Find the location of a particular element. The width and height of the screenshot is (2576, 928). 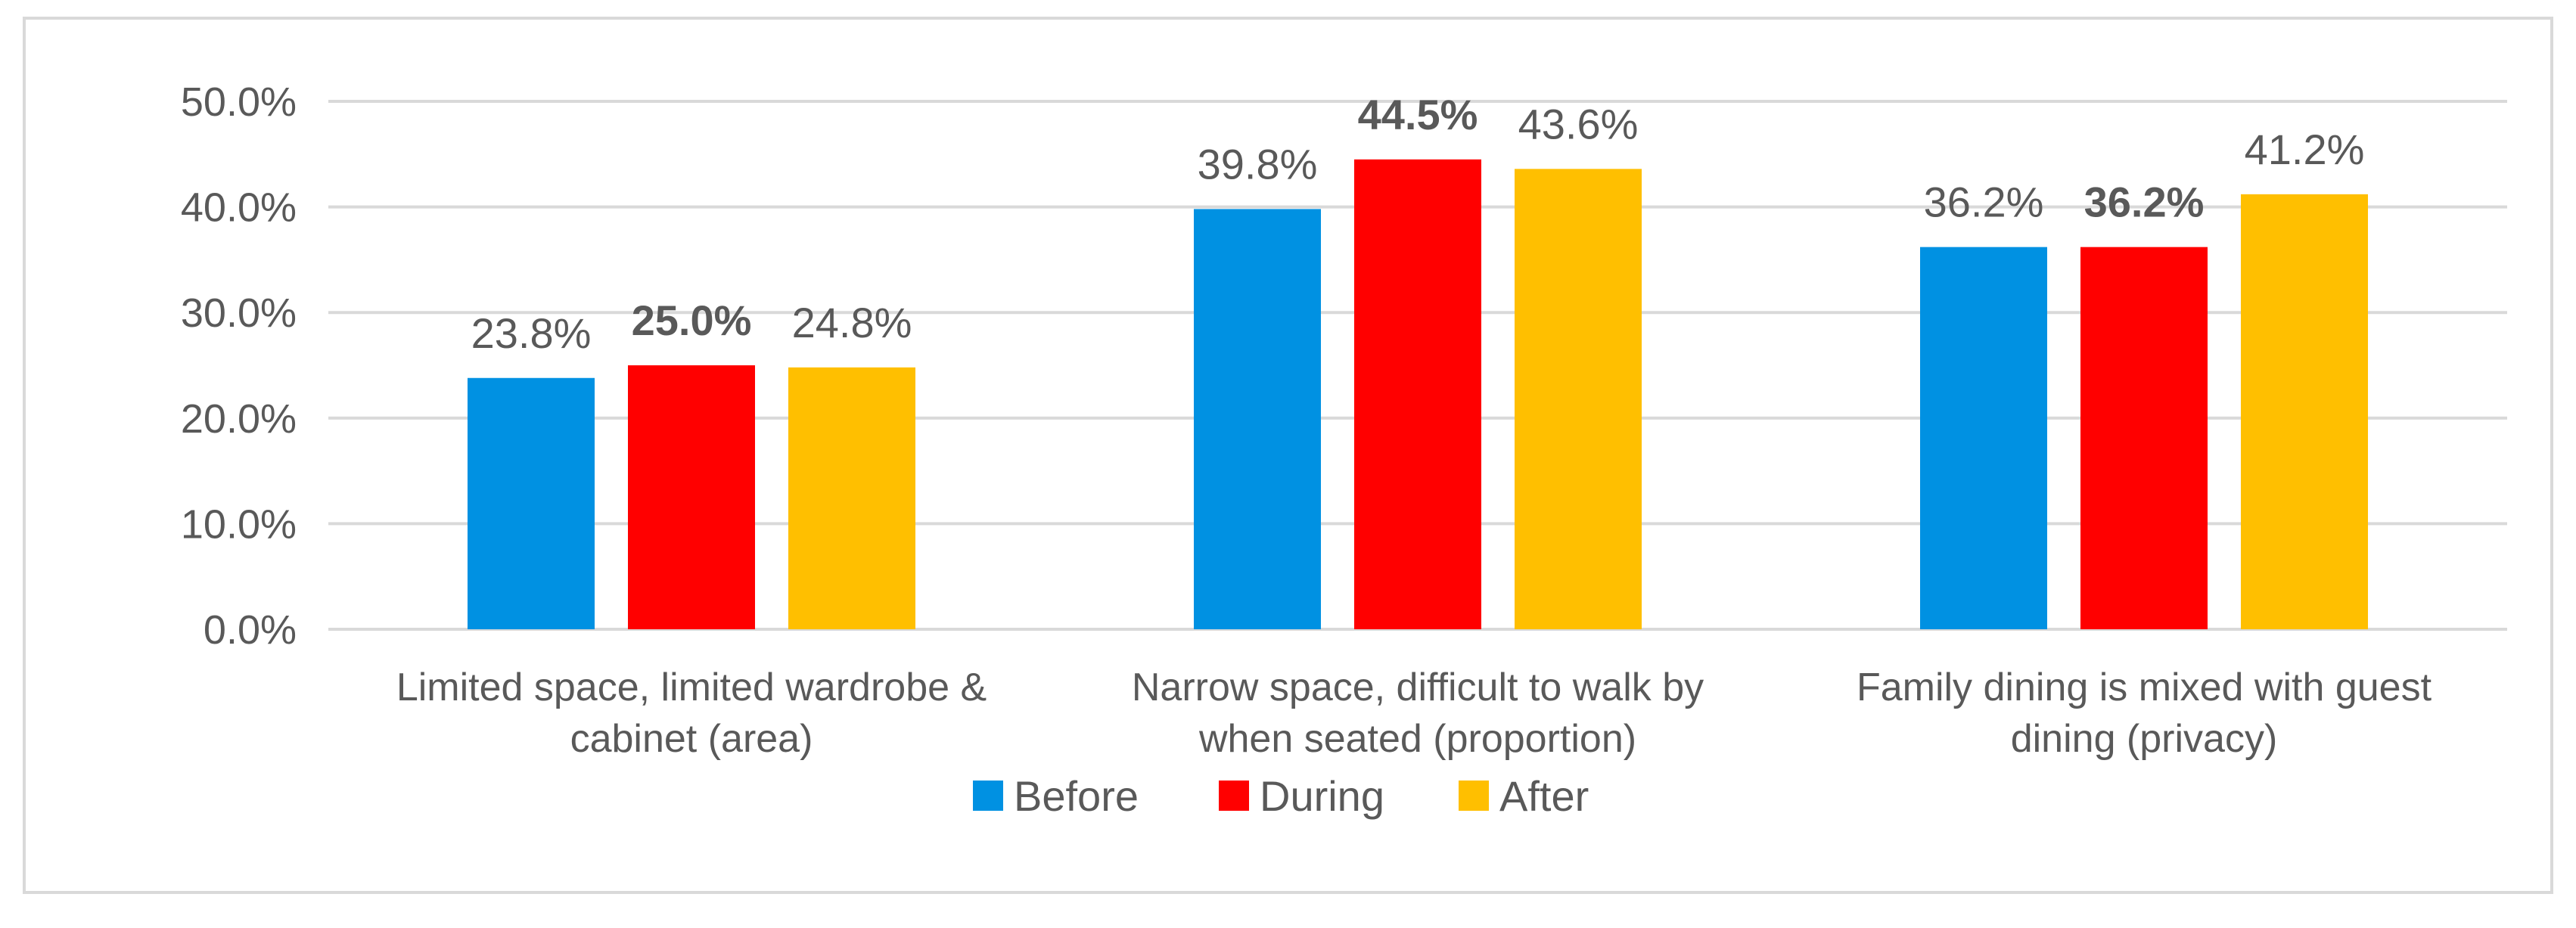

legend-swatch-during is located at coordinates (1234, 796).